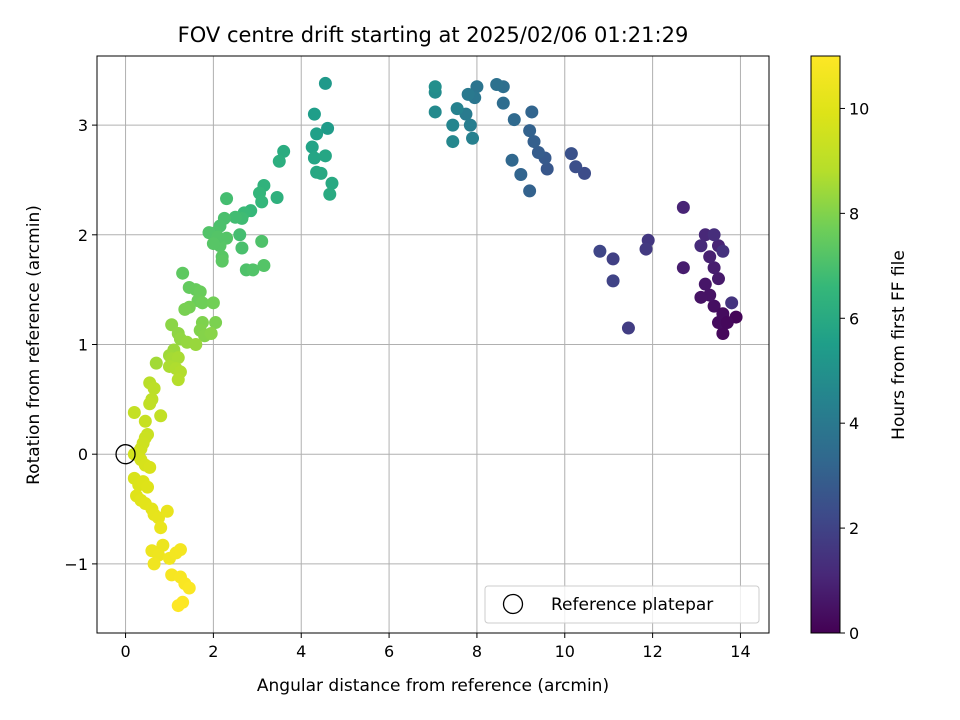 This screenshot has height=720, width=960. I want to click on colorbar-tick-label: 10, so click(859, 108).